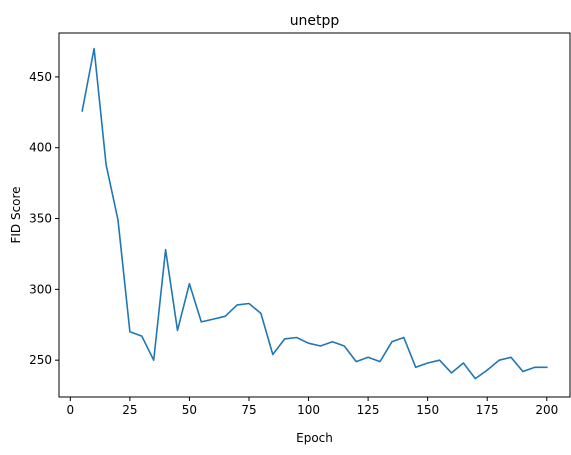  What do you see at coordinates (368, 410) in the screenshot?
I see `x-tick-label: 125` at bounding box center [368, 410].